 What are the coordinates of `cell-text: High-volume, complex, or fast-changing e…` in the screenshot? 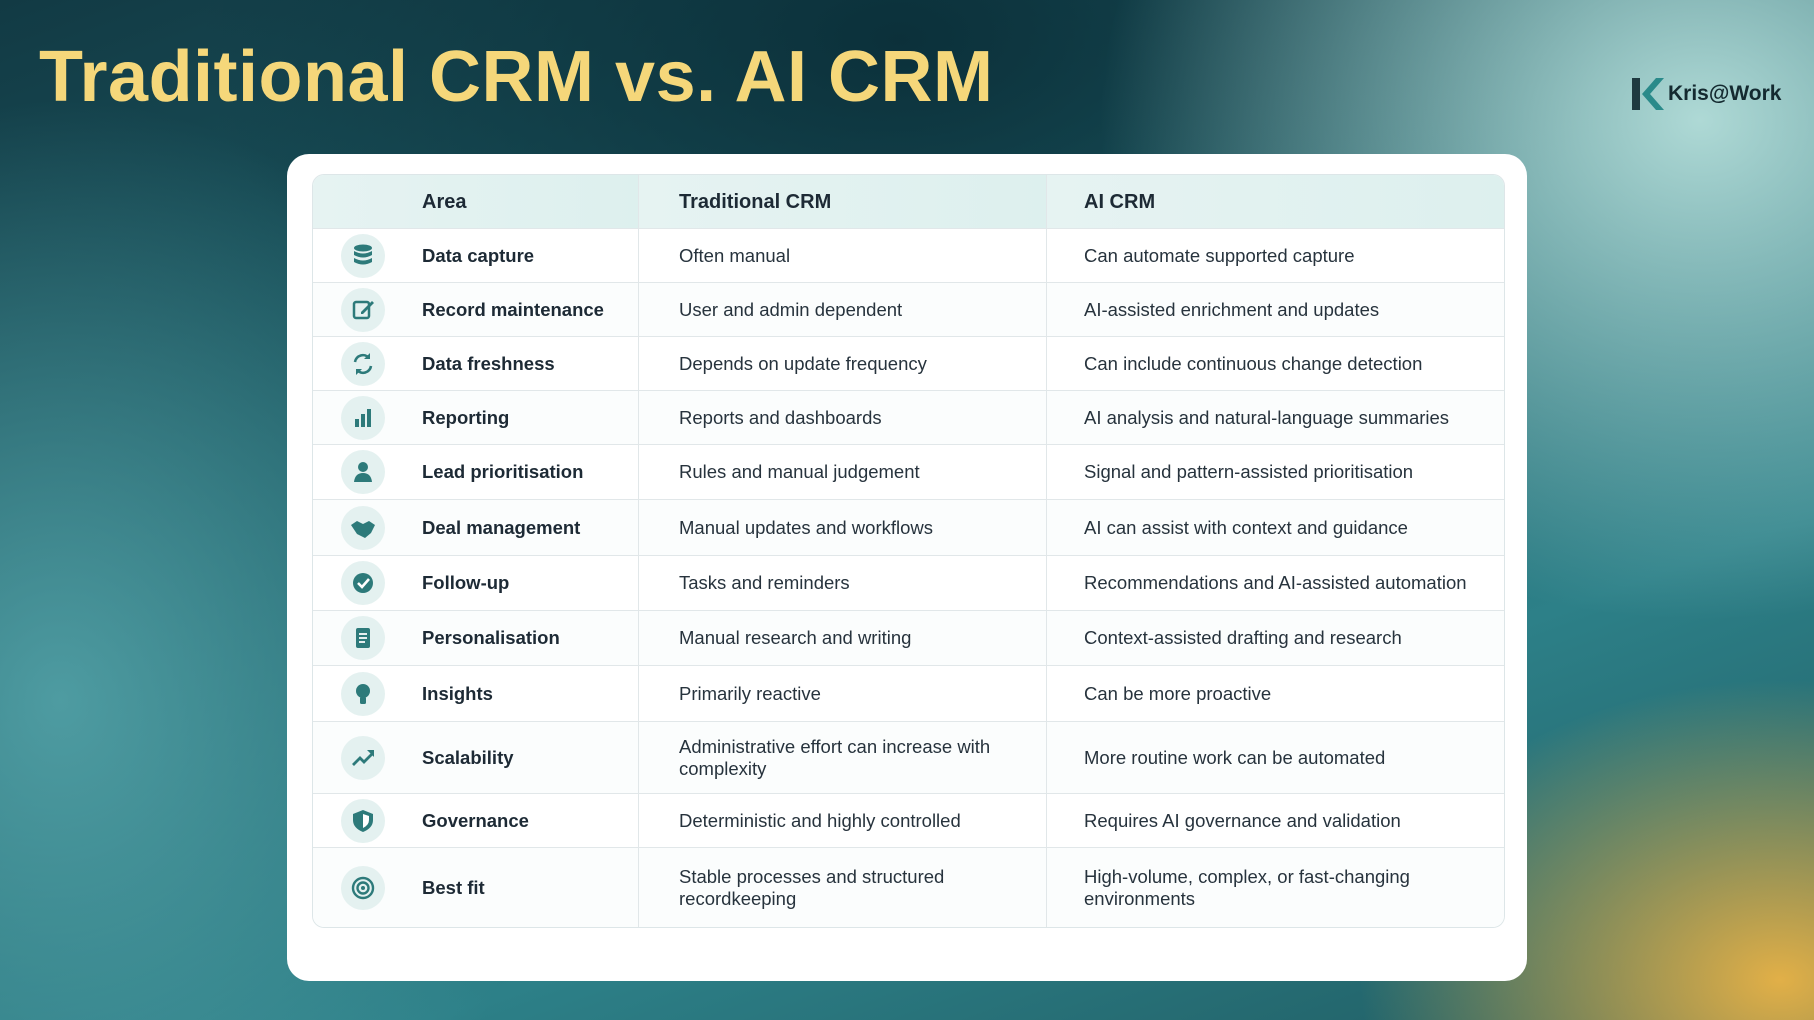 It's located at (1247, 887).